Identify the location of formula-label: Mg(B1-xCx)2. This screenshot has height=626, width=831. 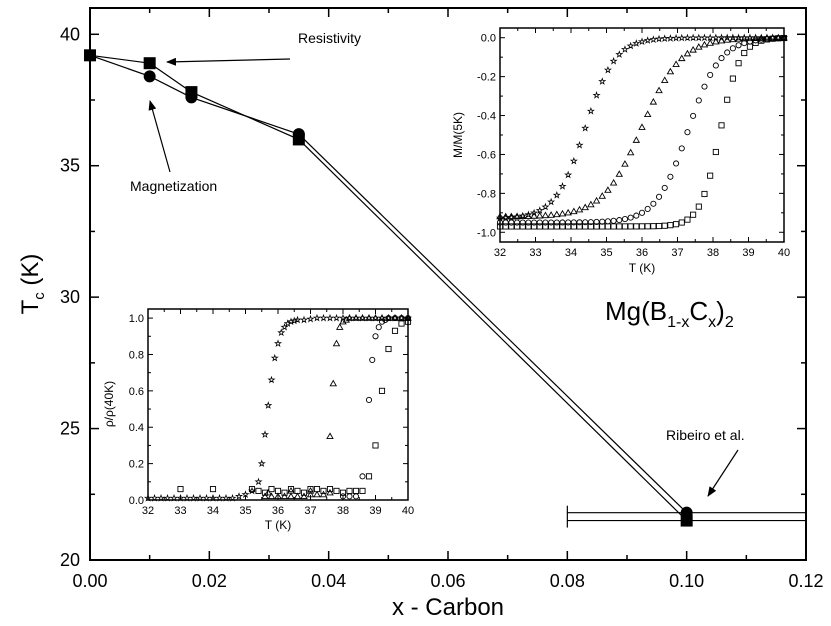
(669, 313).